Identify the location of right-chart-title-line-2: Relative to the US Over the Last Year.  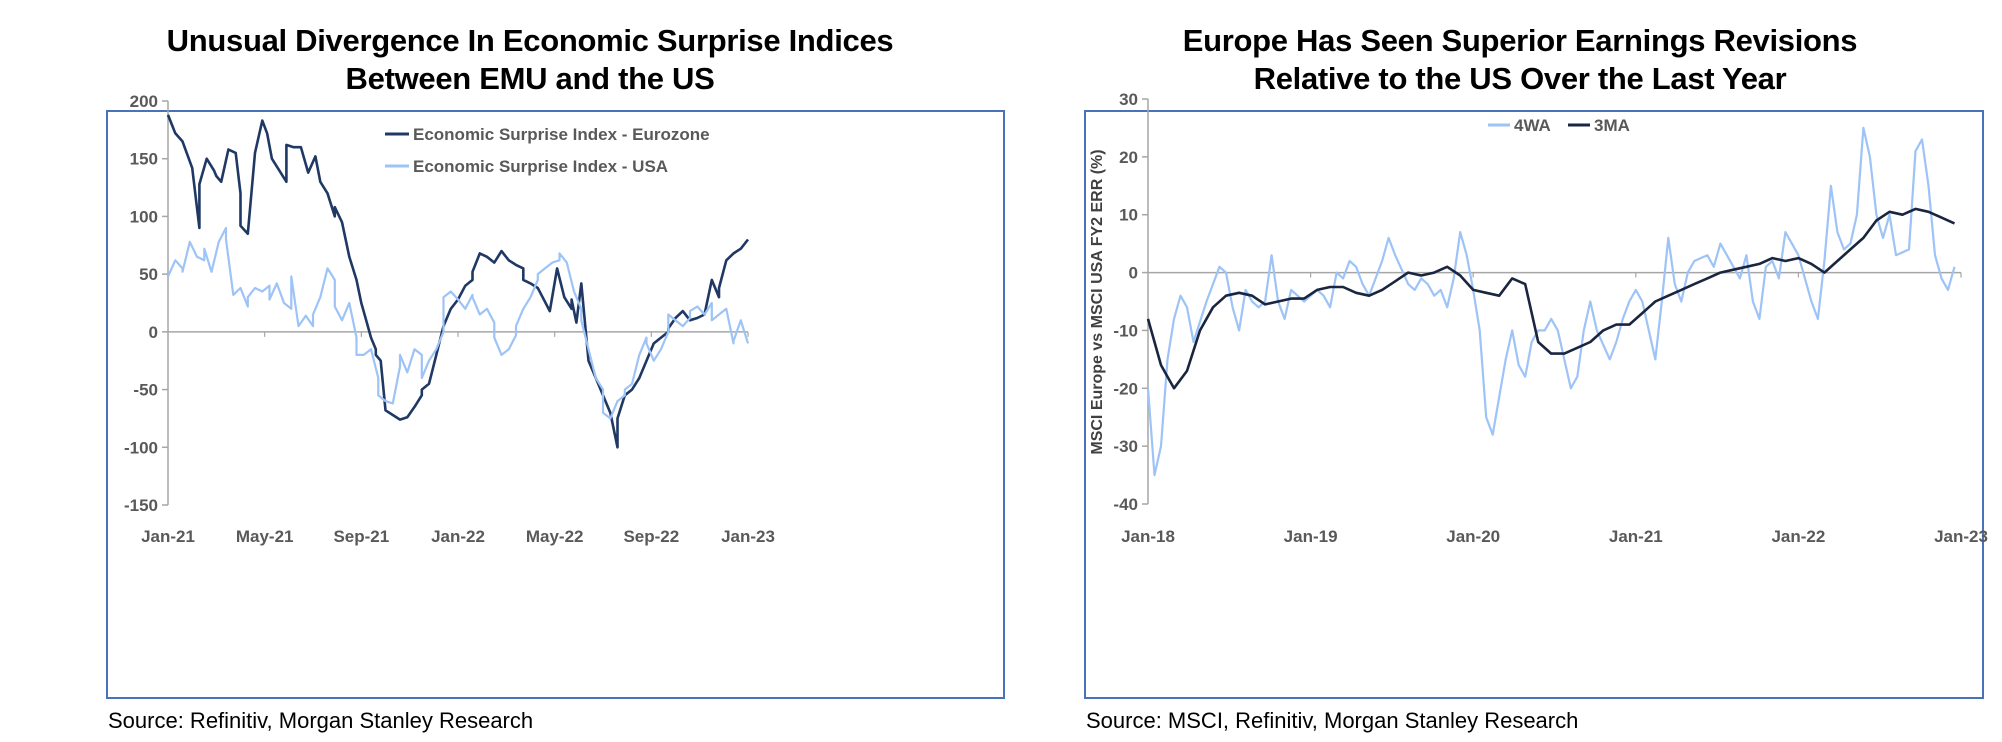
(1520, 78).